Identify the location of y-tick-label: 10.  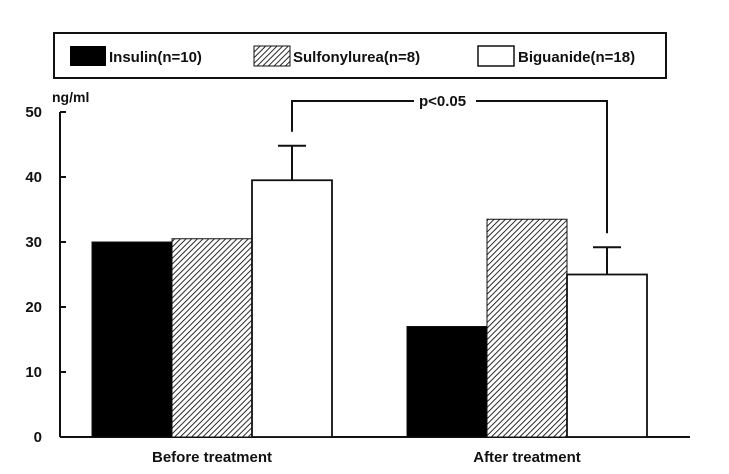
(33, 372).